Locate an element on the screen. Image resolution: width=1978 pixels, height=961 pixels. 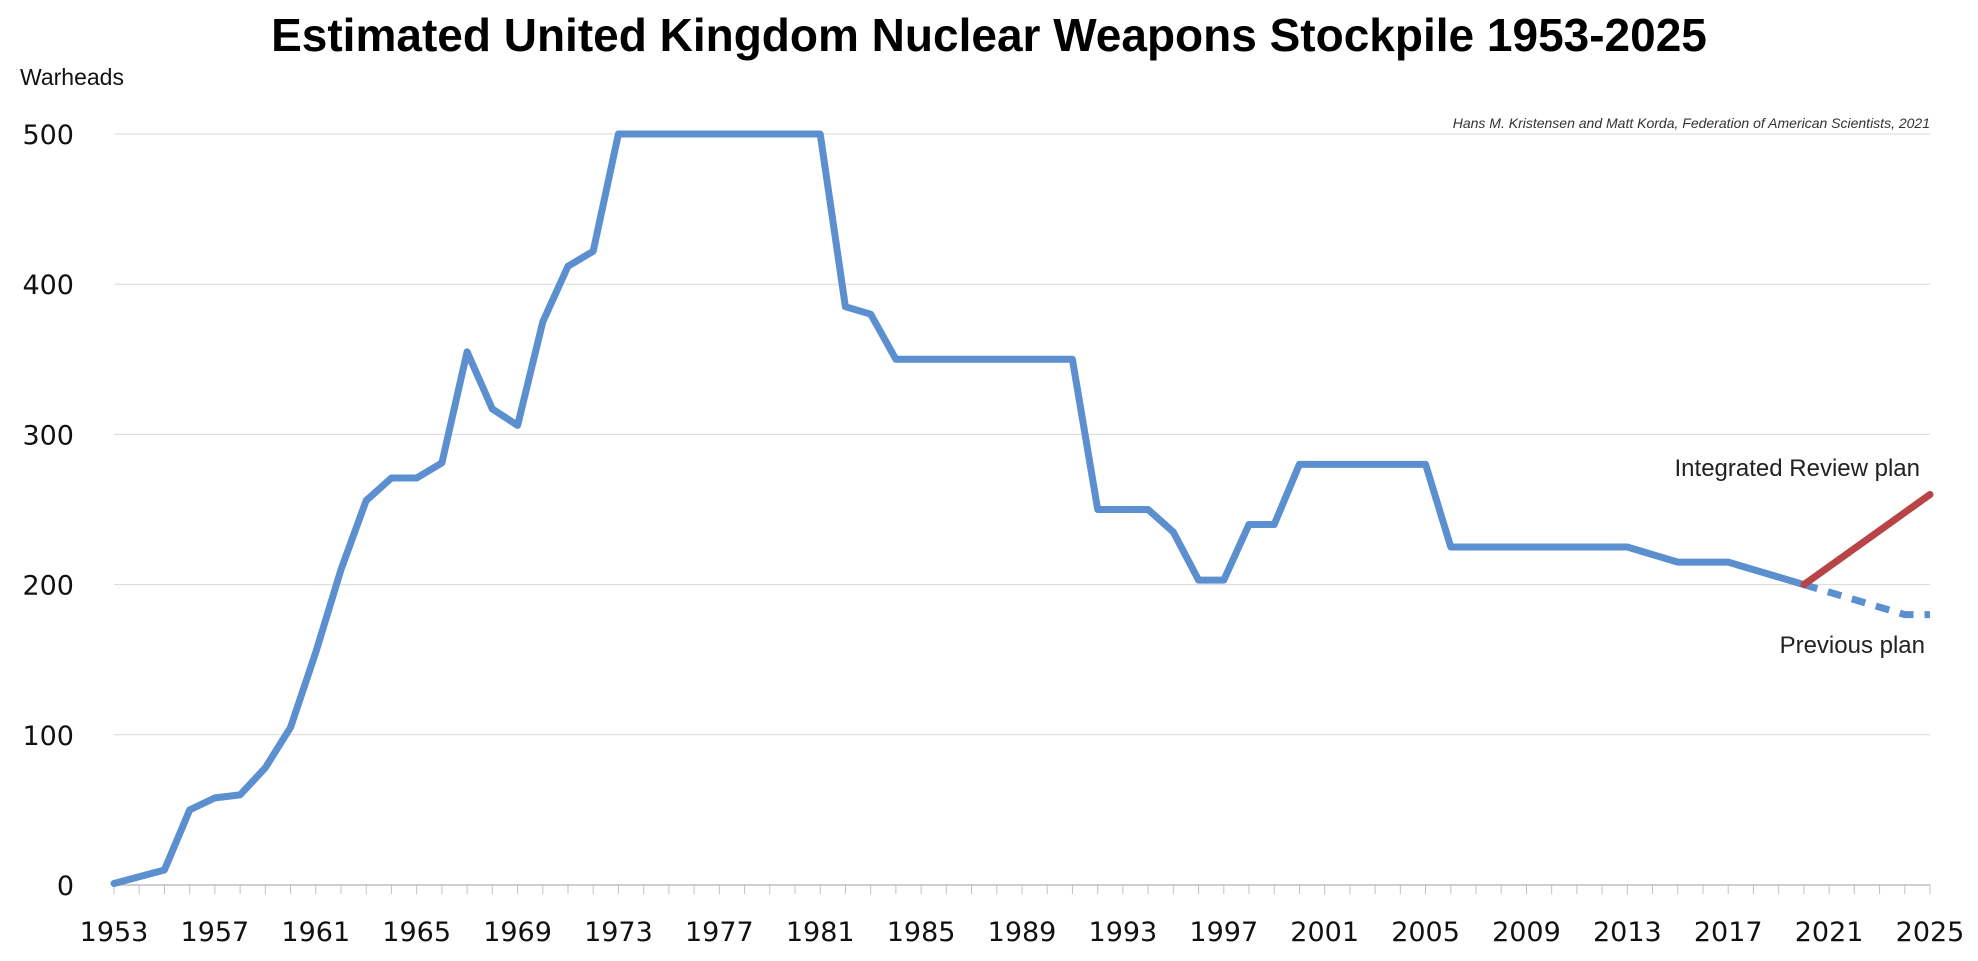
x-tick-label: 1989 is located at coordinates (1022, 932).